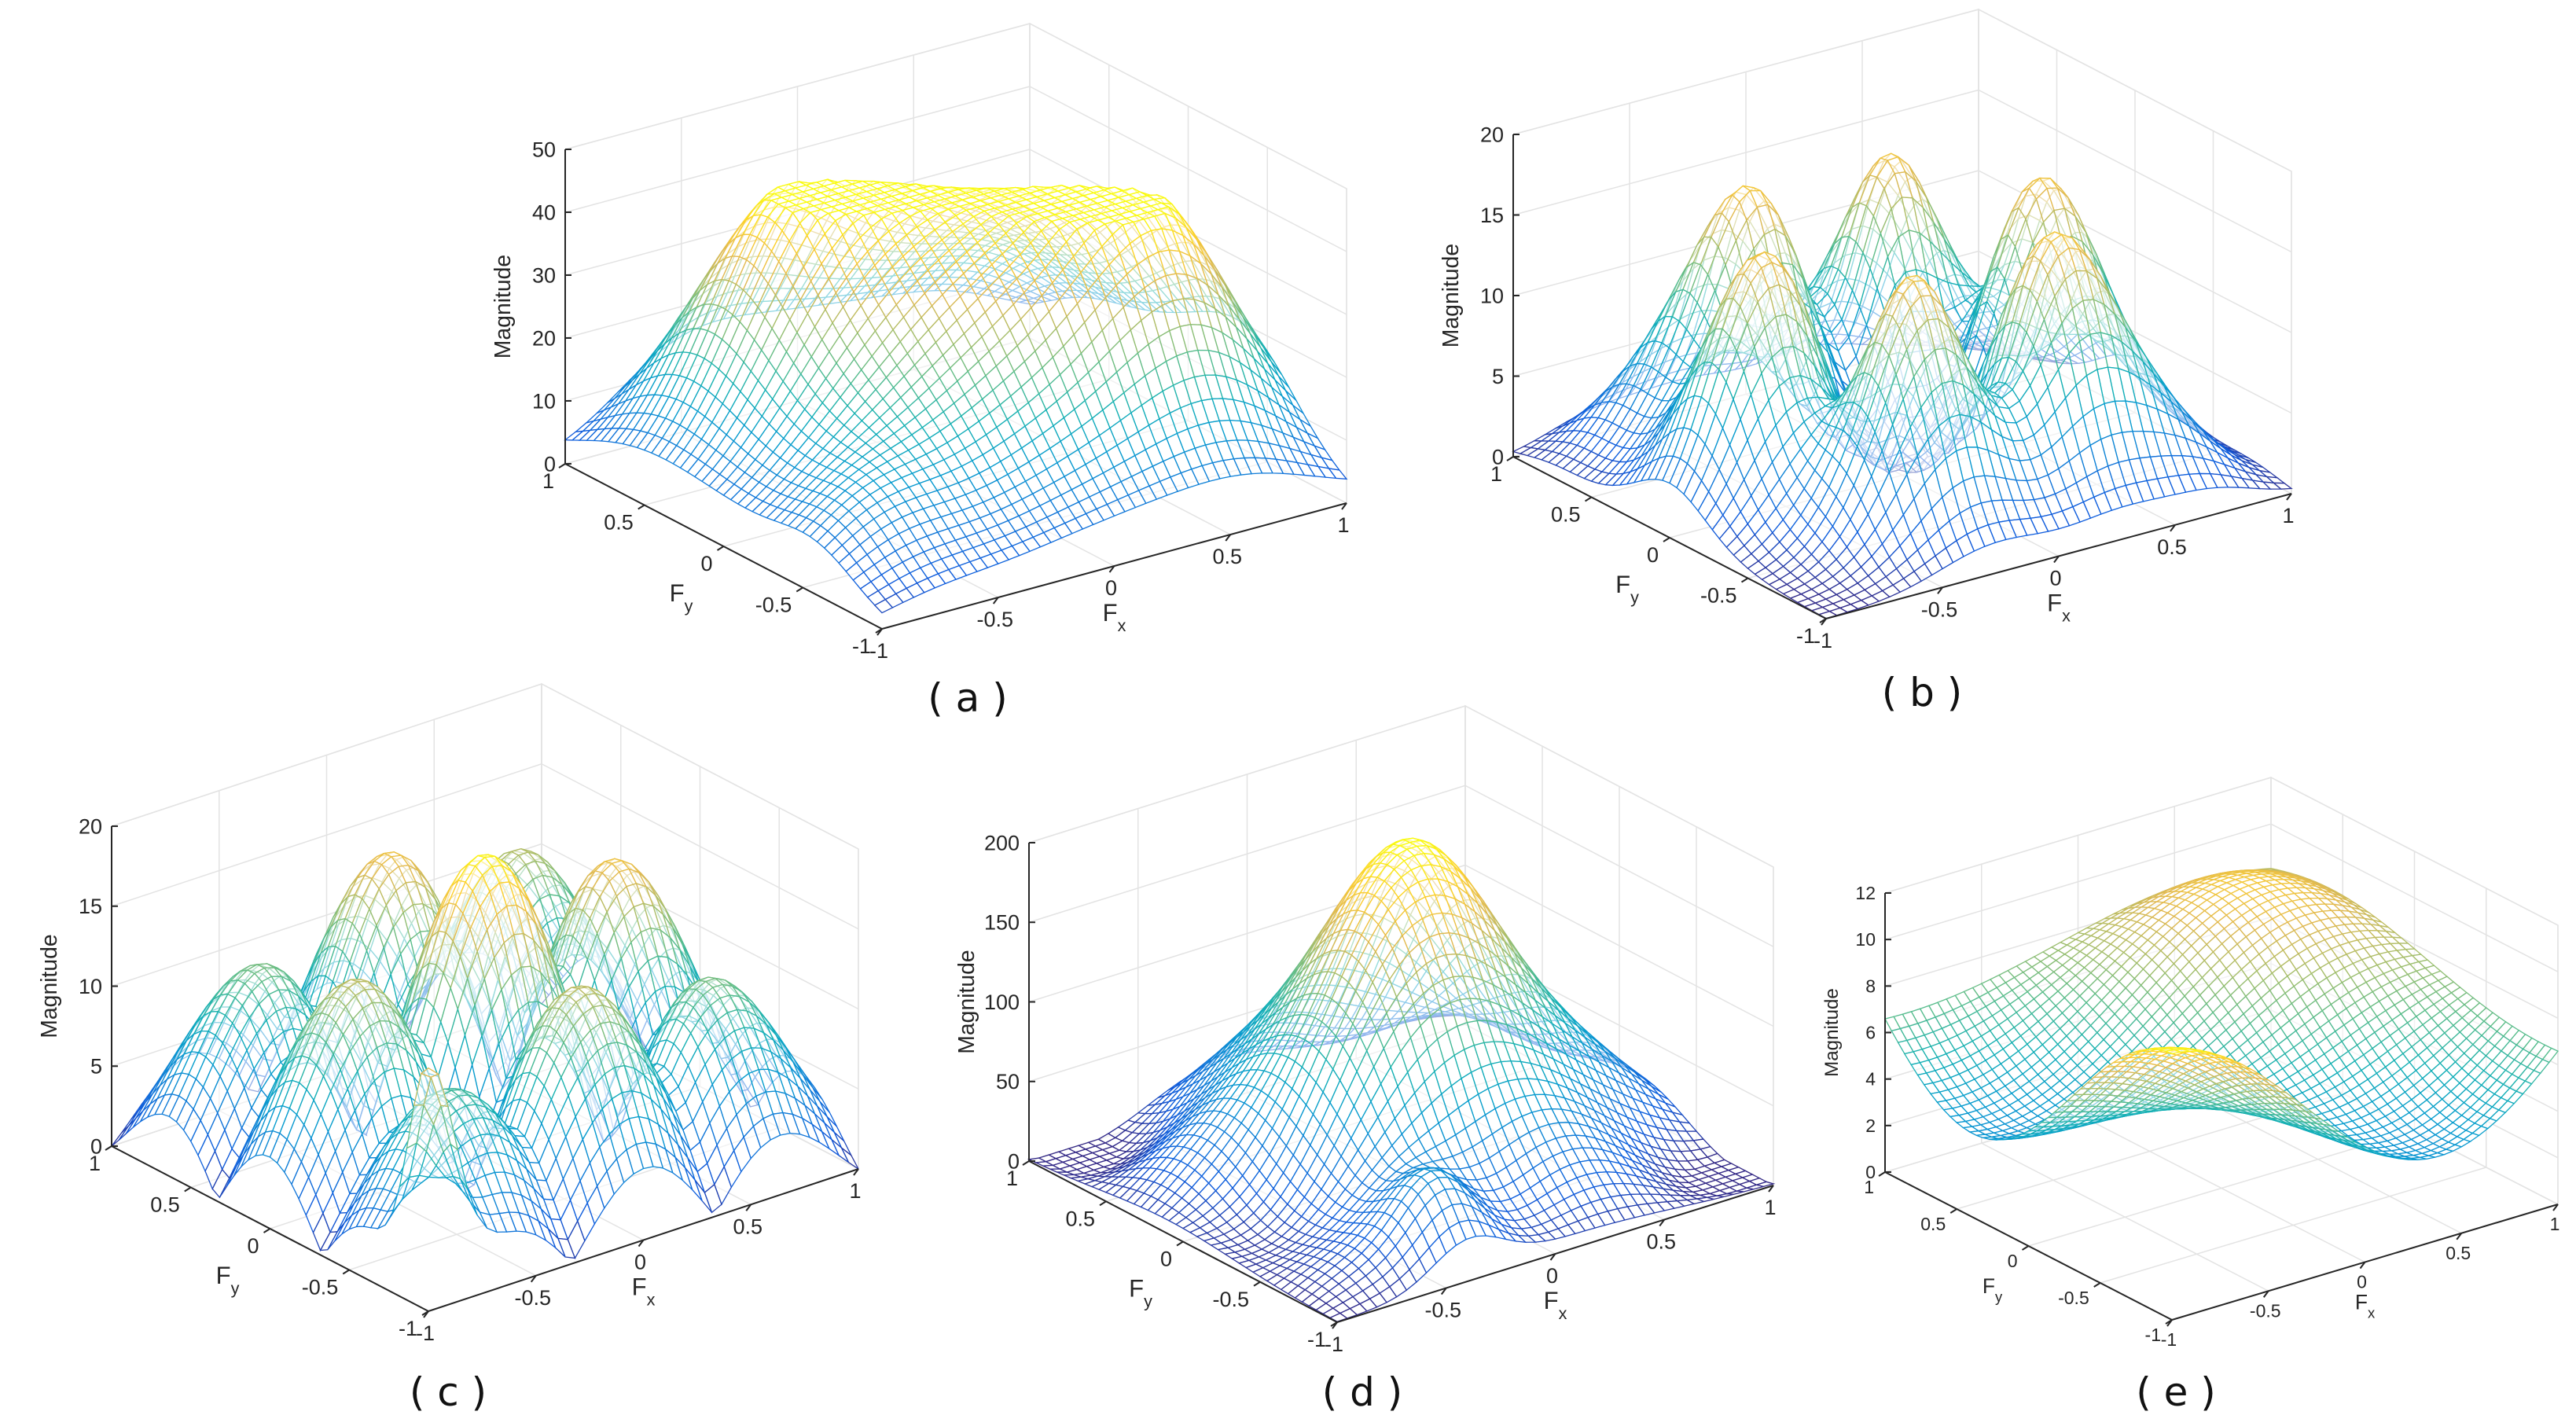 This screenshot has width=2576, height=1426. What do you see at coordinates (1498, 377) in the screenshot?
I see `z-tick-label: 5` at bounding box center [1498, 377].